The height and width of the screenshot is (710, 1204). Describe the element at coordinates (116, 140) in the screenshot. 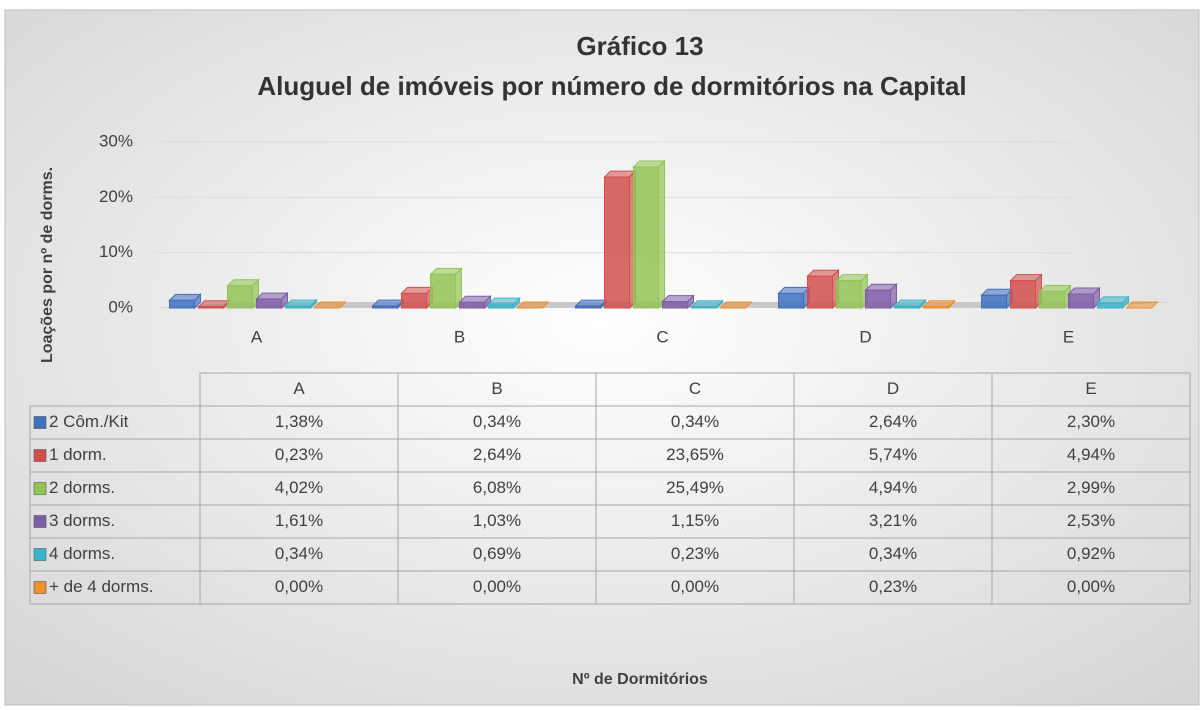

I see `y-tick-label: 30%` at that location.